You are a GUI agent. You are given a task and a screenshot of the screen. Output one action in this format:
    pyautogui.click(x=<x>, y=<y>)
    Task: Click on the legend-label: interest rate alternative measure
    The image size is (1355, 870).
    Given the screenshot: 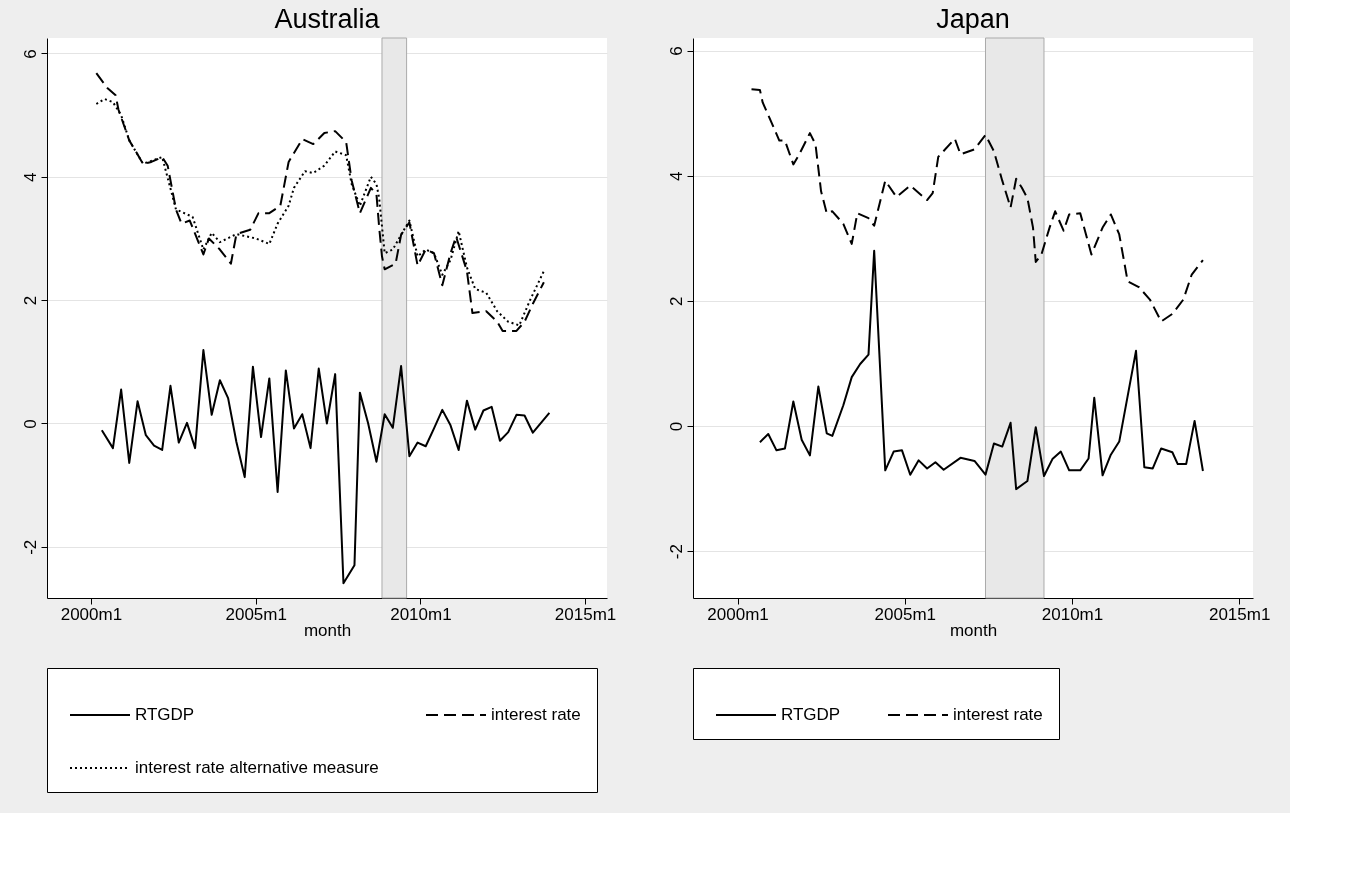 What is the action you would take?
    pyautogui.click(x=257, y=767)
    